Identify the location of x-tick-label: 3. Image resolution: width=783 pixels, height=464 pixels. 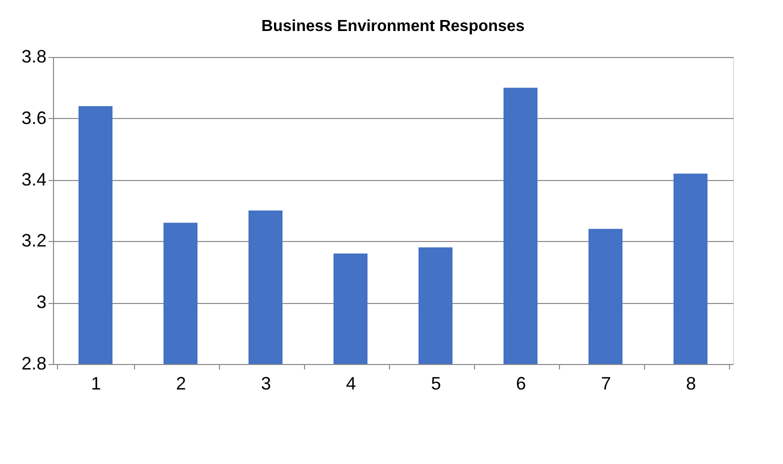
(266, 384).